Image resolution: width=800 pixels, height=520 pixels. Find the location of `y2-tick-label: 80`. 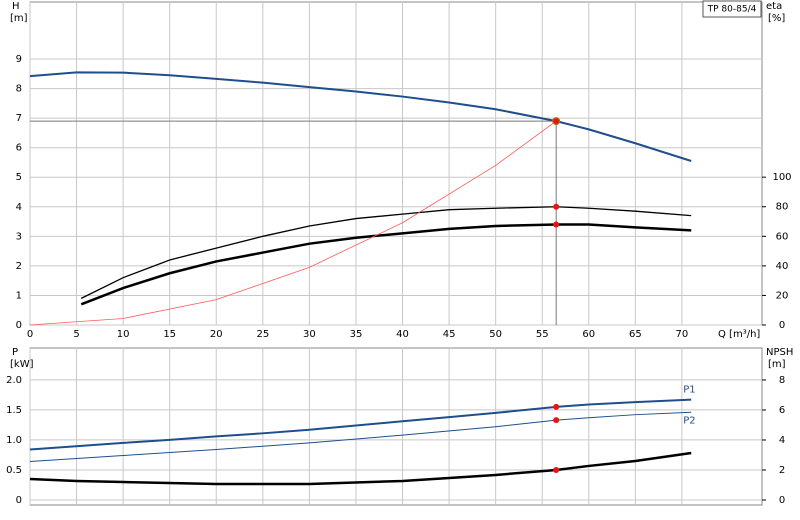

y2-tick-label: 80 is located at coordinates (782, 207).